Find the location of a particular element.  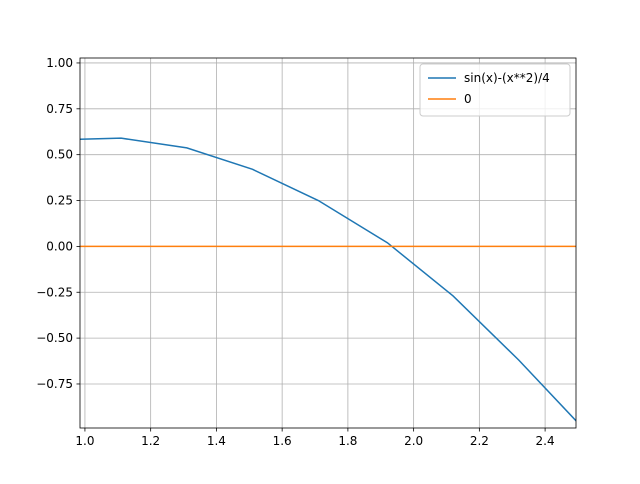

legend: sin(x)-(x**2)/4 0 is located at coordinates (495, 90).